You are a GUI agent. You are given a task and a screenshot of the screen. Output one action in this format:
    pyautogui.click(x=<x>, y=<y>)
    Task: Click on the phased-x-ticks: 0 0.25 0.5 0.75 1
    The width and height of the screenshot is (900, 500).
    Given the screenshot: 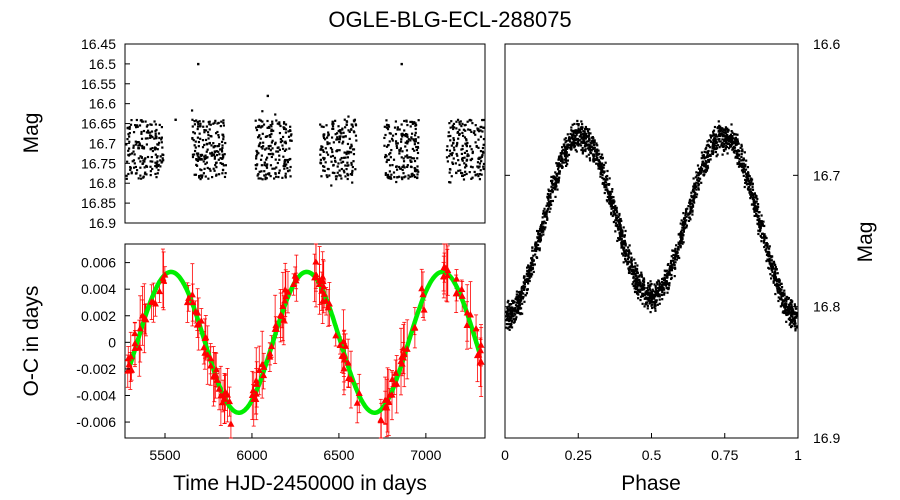 What is the action you would take?
    pyautogui.click(x=651, y=448)
    